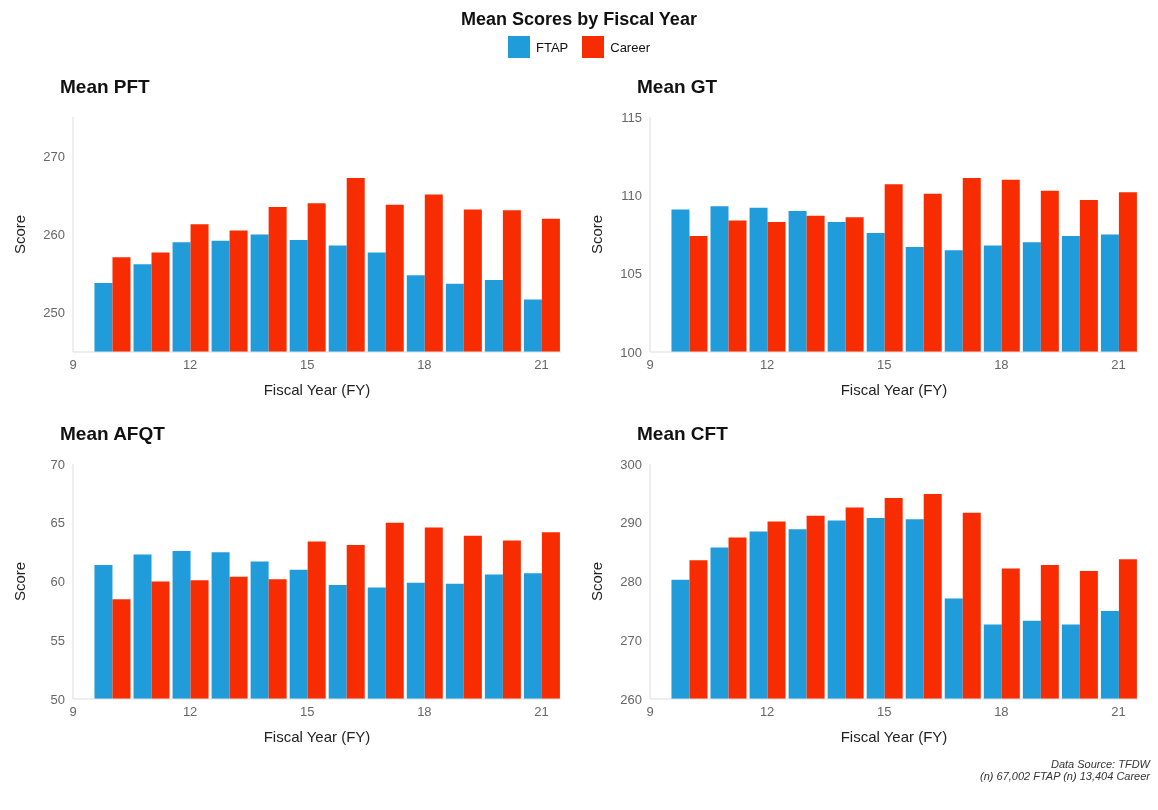 The width and height of the screenshot is (1158, 810). Describe the element at coordinates (105, 87) in the screenshot. I see `chart-title: Mean PFT` at that location.